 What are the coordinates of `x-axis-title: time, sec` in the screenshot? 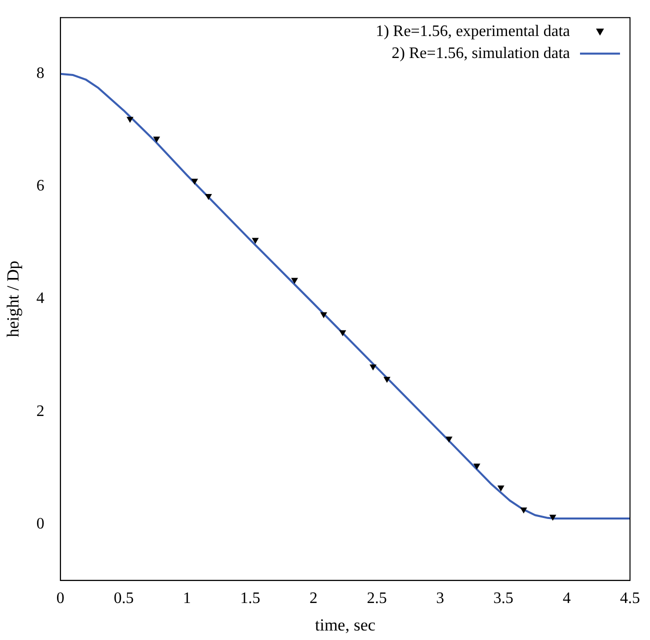 It's located at (345, 624).